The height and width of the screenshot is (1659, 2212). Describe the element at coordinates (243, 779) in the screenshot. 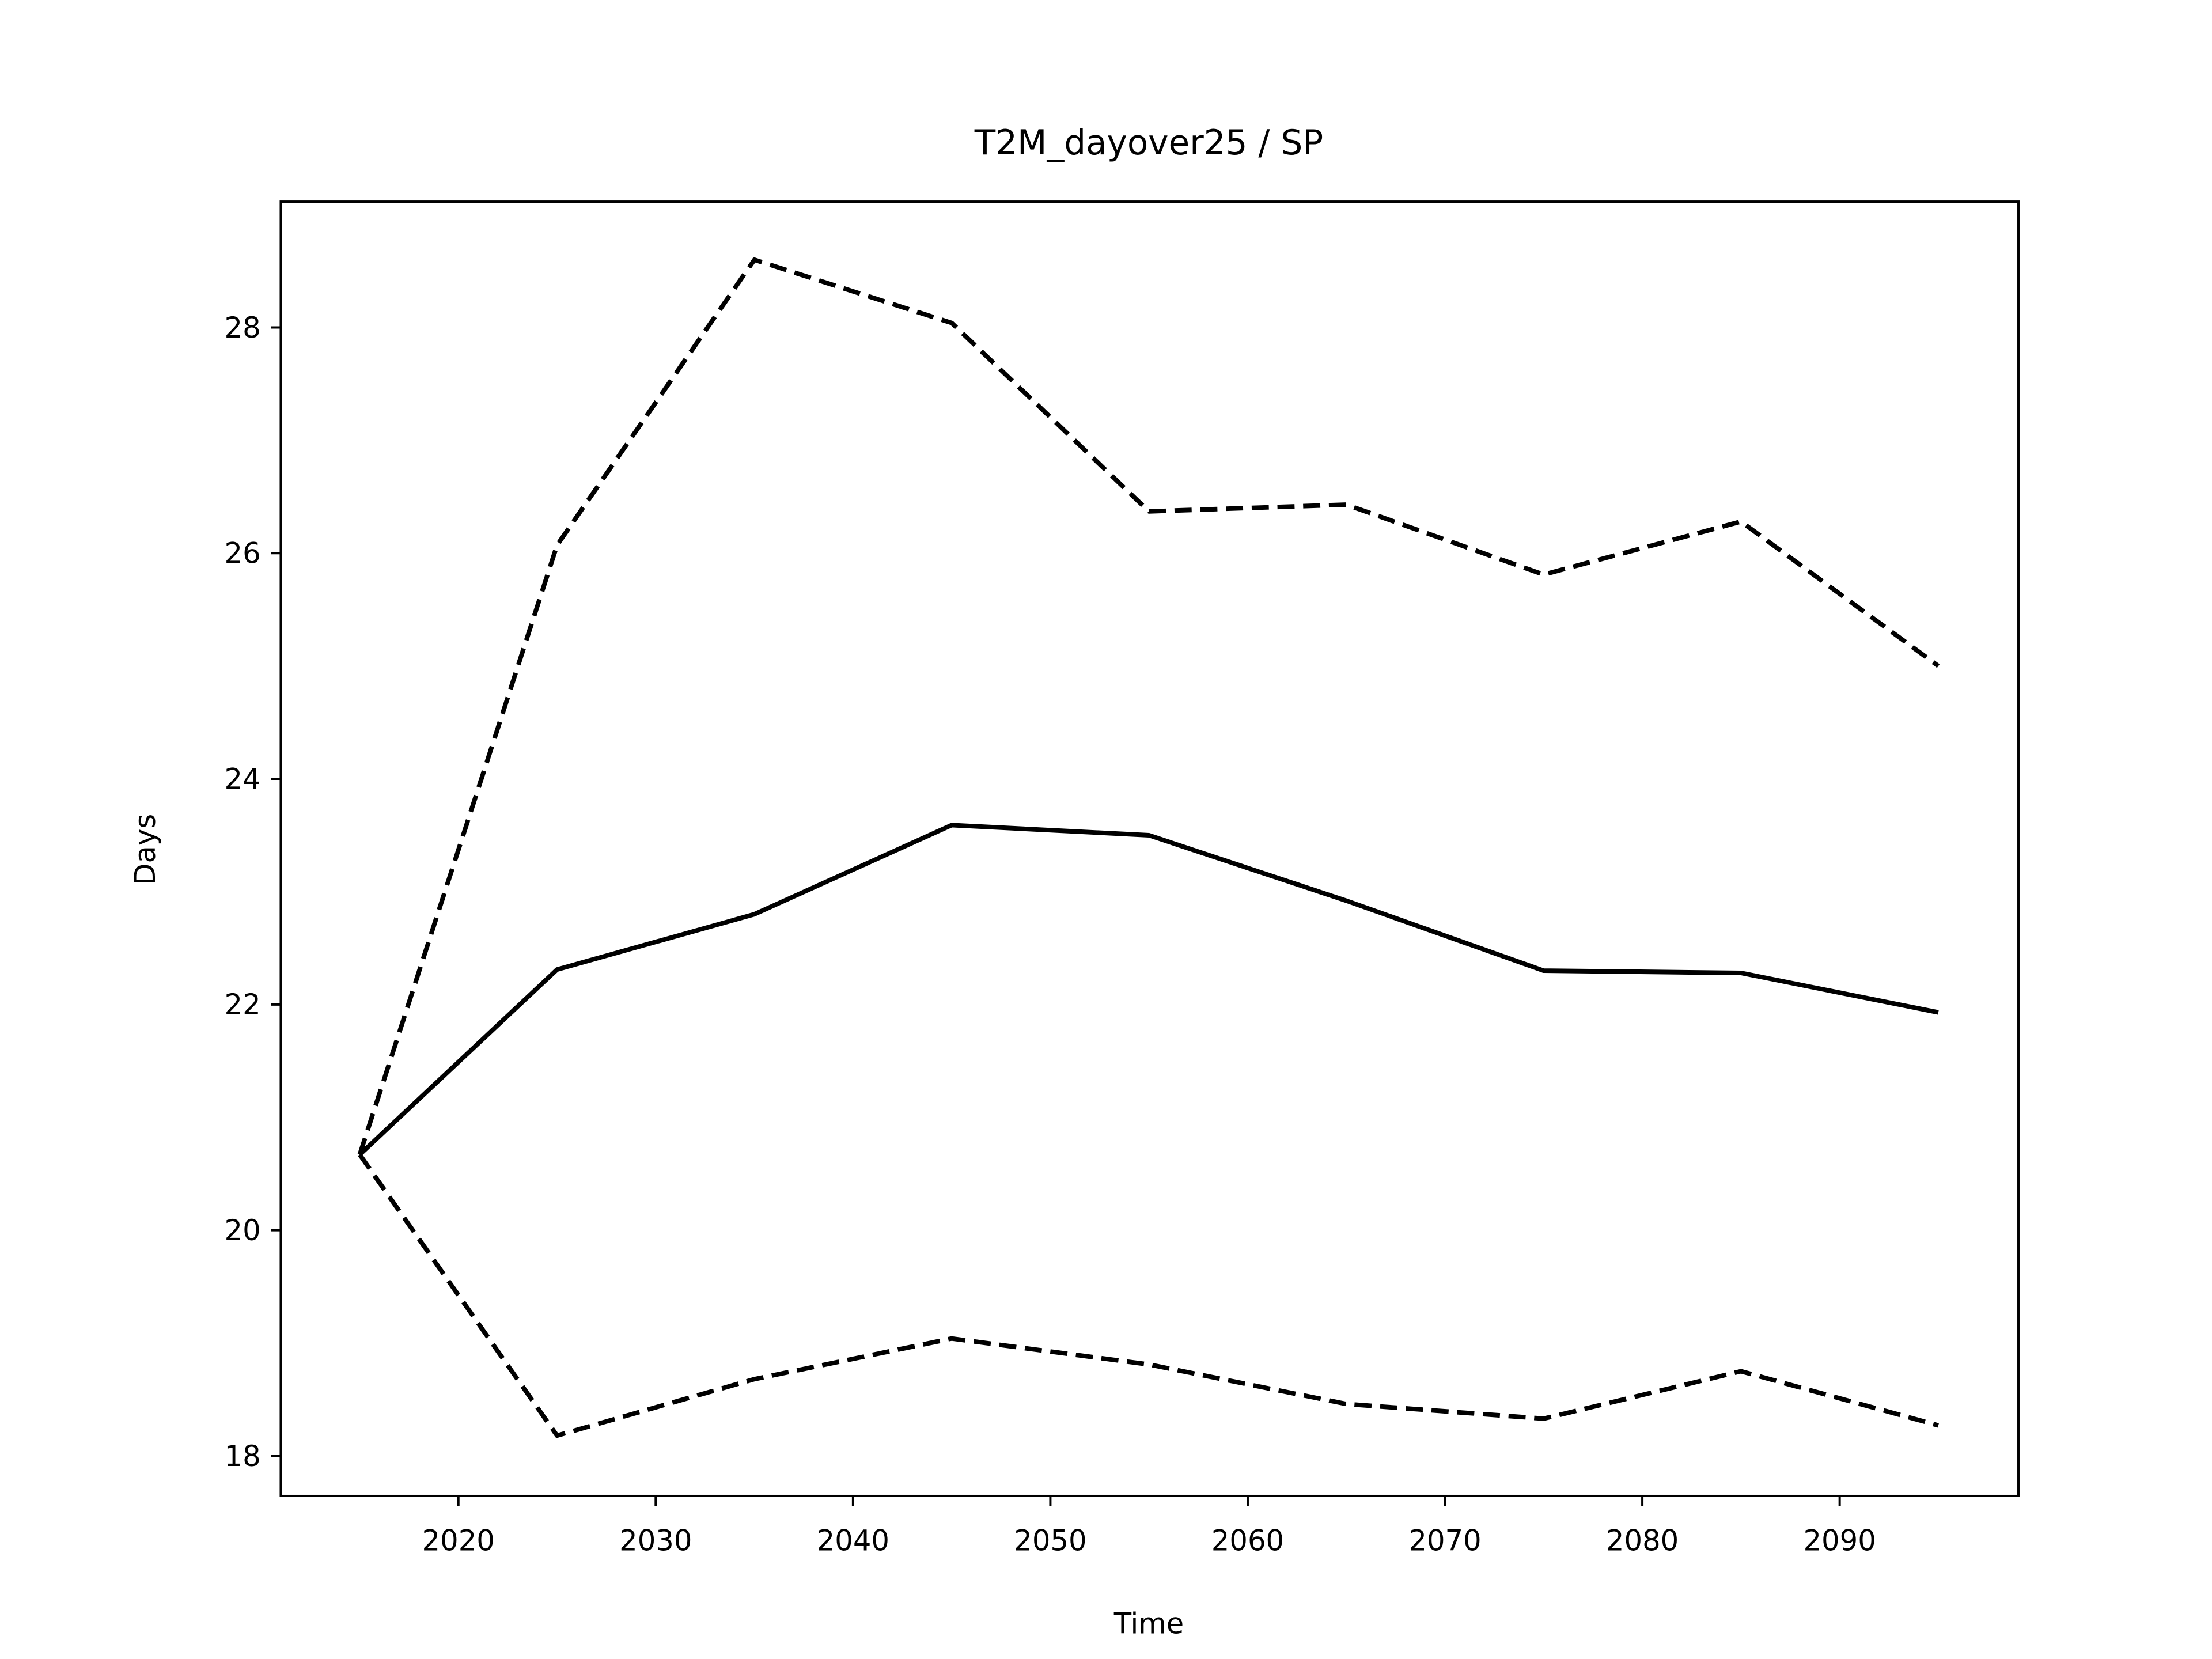

I see `y-tick-label: 24` at that location.